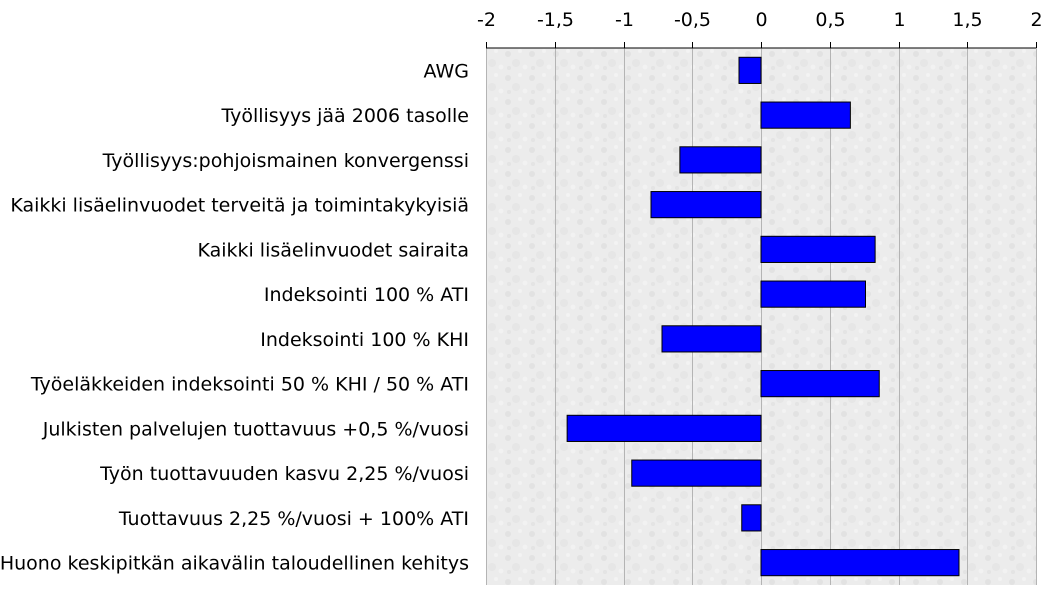 This screenshot has width=1057, height=591. I want to click on x-tick-label: 1, so click(899, 20).